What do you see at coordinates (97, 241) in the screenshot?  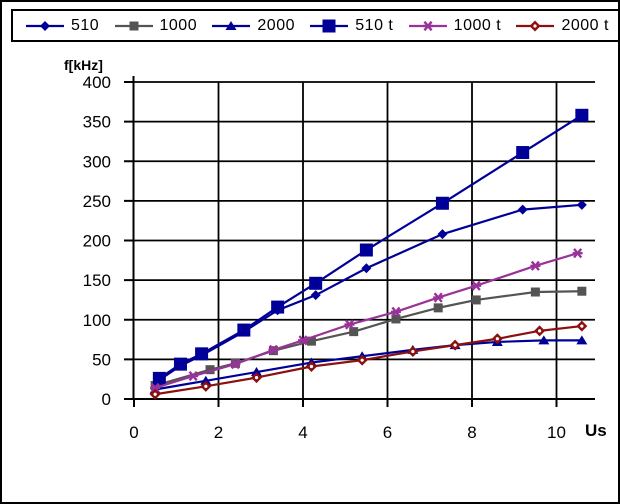 I see `y-tick-label: 200` at bounding box center [97, 241].